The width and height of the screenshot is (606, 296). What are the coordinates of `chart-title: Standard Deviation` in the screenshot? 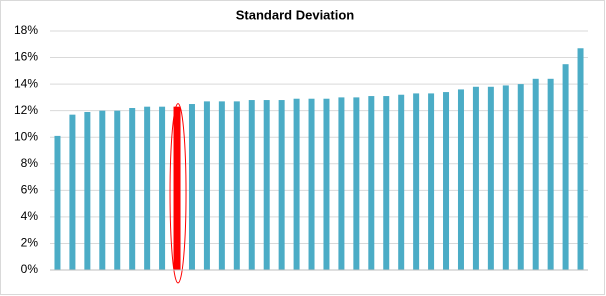 It's located at (295, 14).